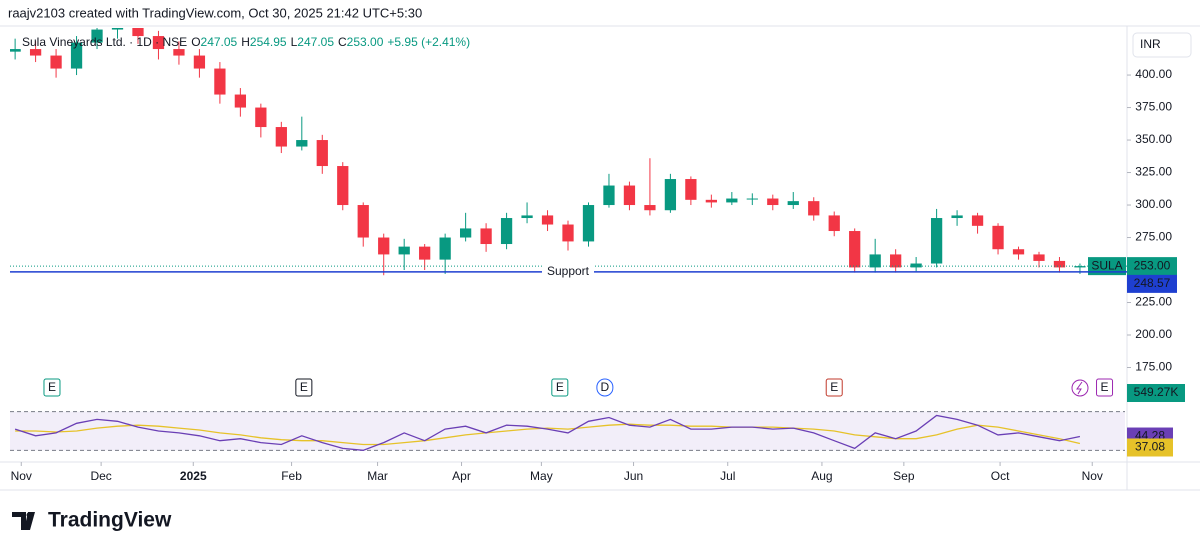 Image resolution: width=1200 pixels, height=551 pixels. What do you see at coordinates (219, 42) in the screenshot?
I see `legend-value: 247.05` at bounding box center [219, 42].